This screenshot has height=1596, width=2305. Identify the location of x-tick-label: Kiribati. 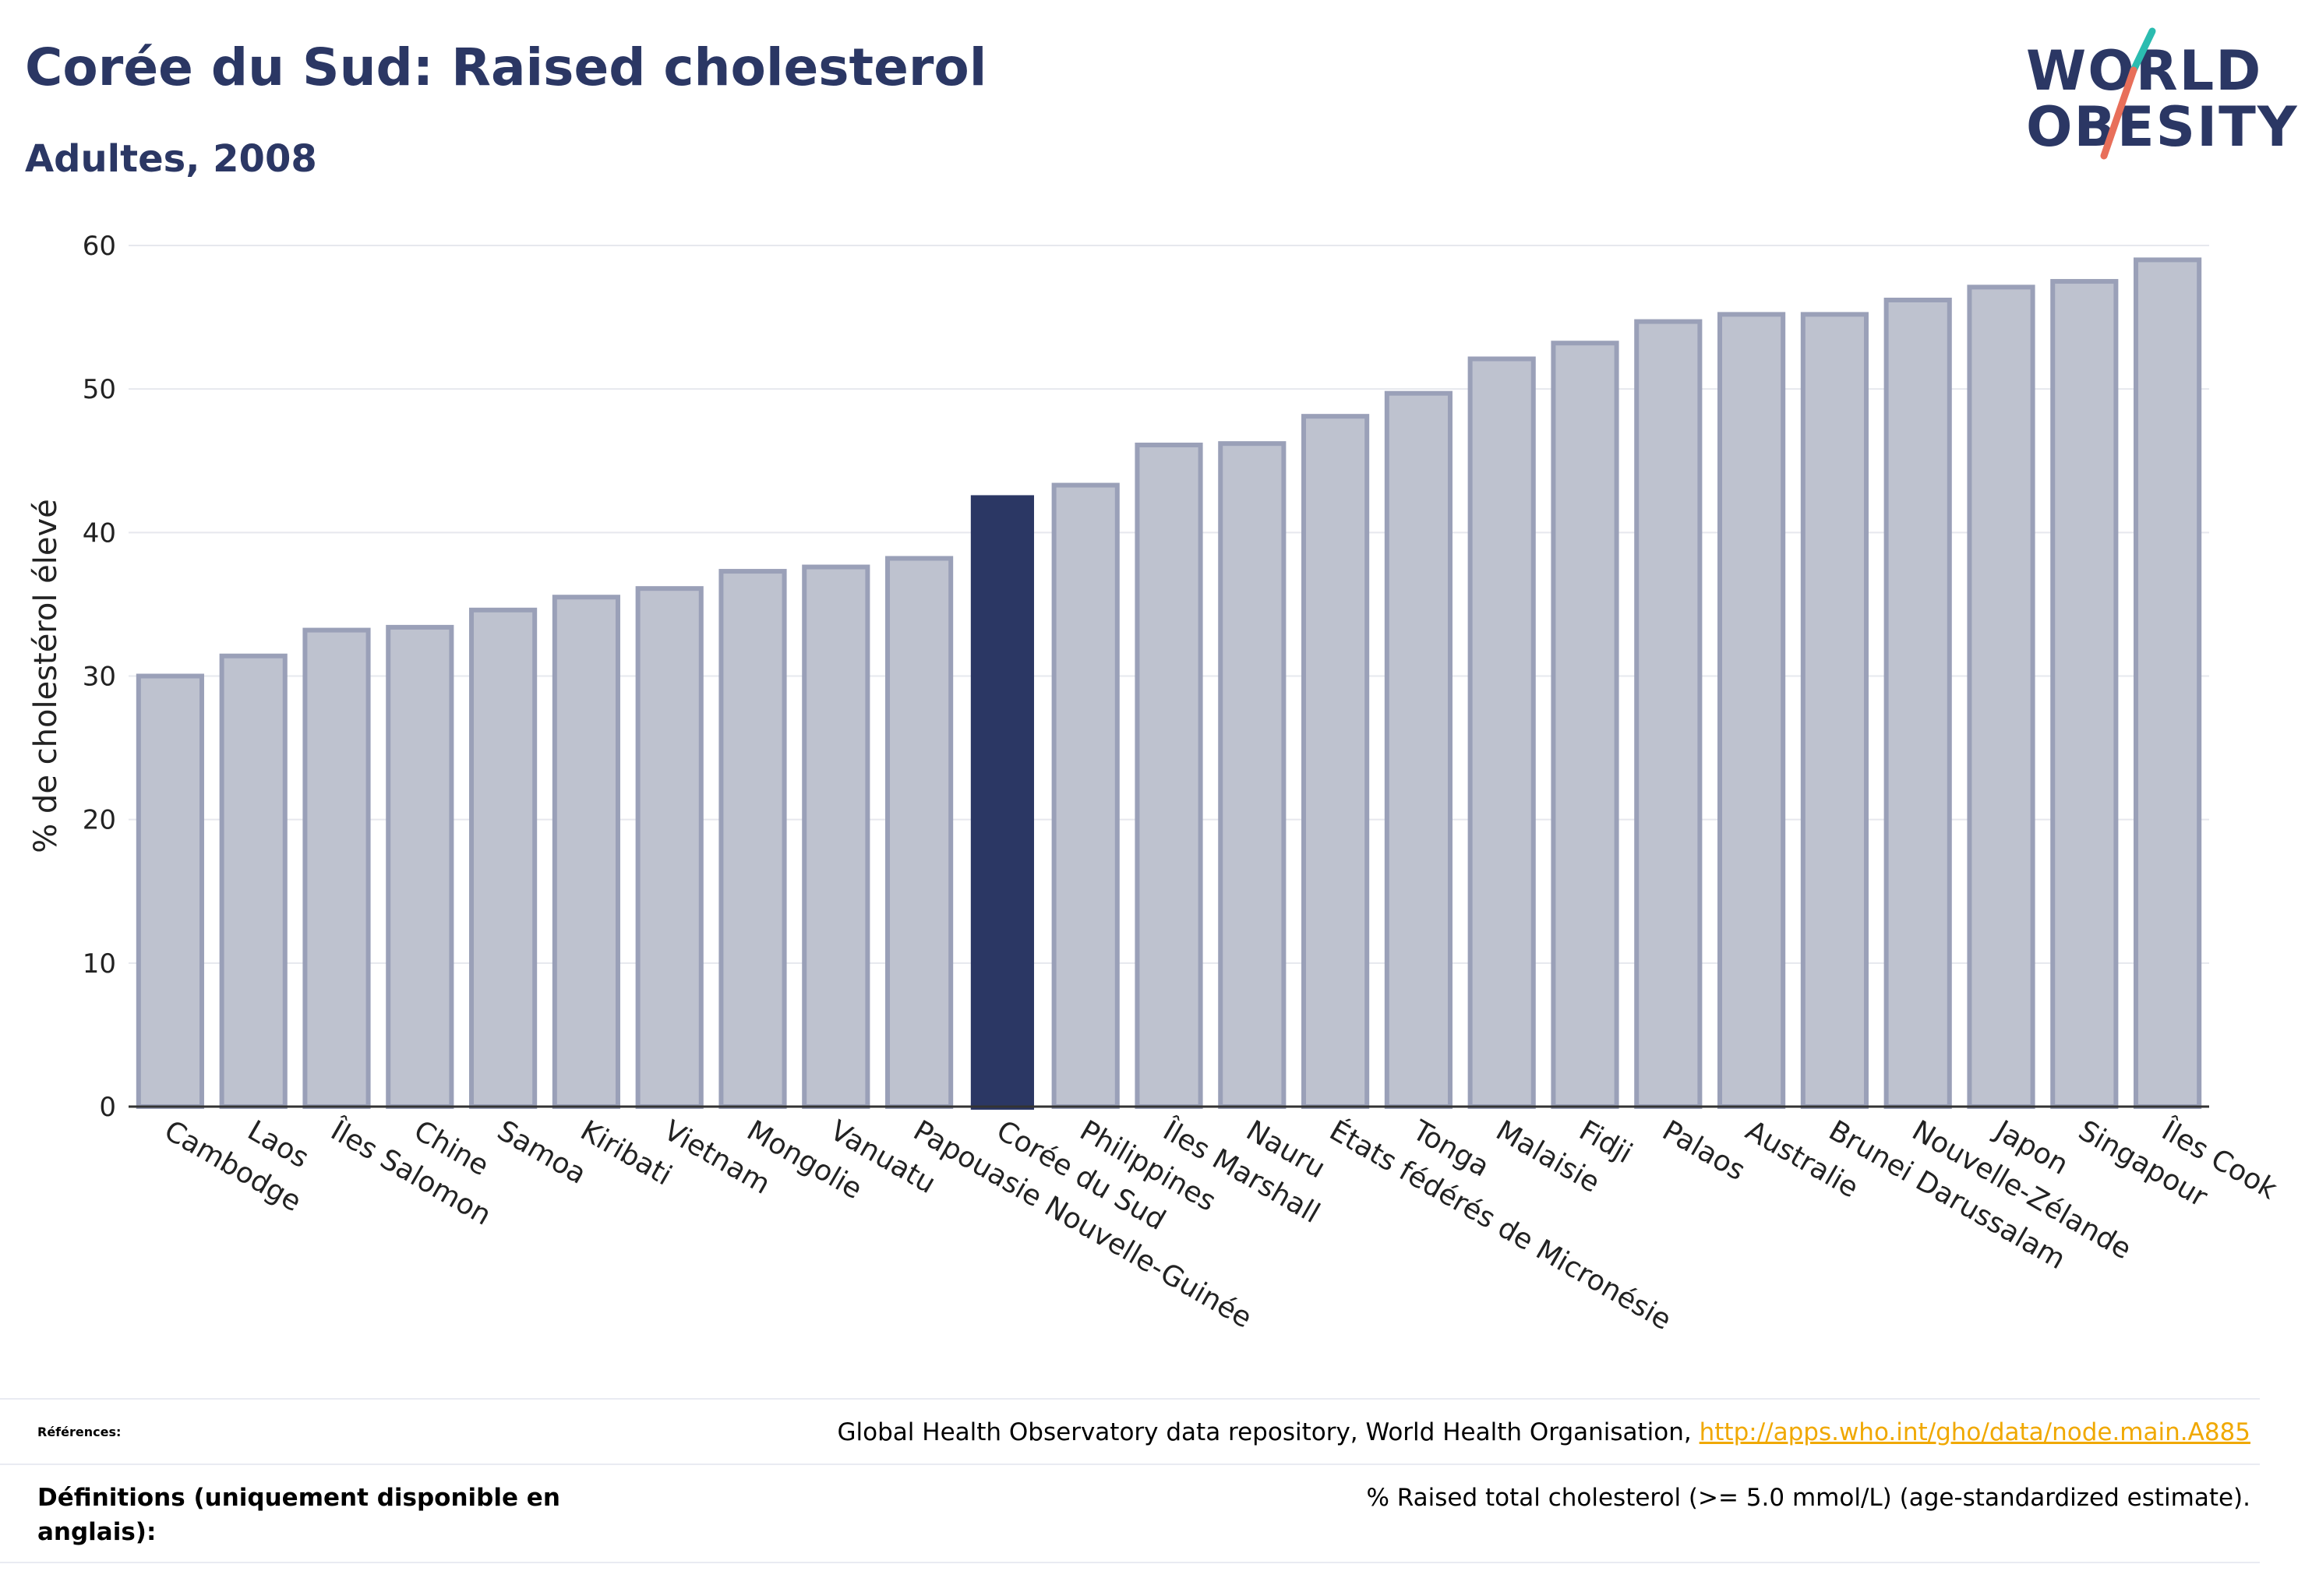
(626, 1153).